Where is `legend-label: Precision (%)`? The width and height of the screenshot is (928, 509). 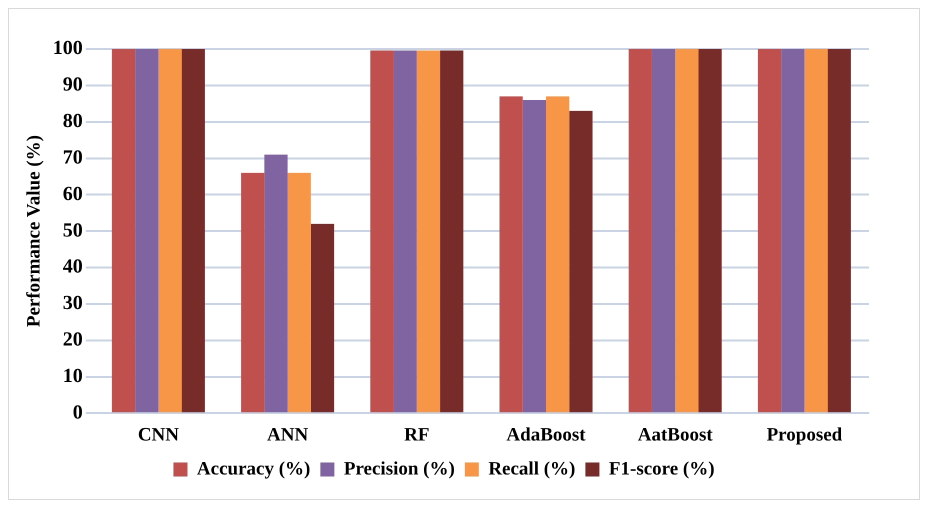 legend-label: Precision (%) is located at coordinates (399, 469).